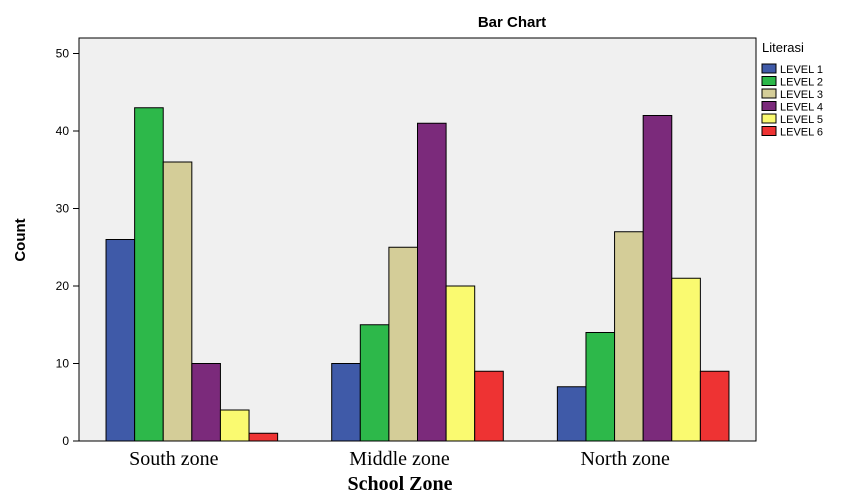 This screenshot has width=850, height=502. I want to click on y-tick-label: 30, so click(63, 209).